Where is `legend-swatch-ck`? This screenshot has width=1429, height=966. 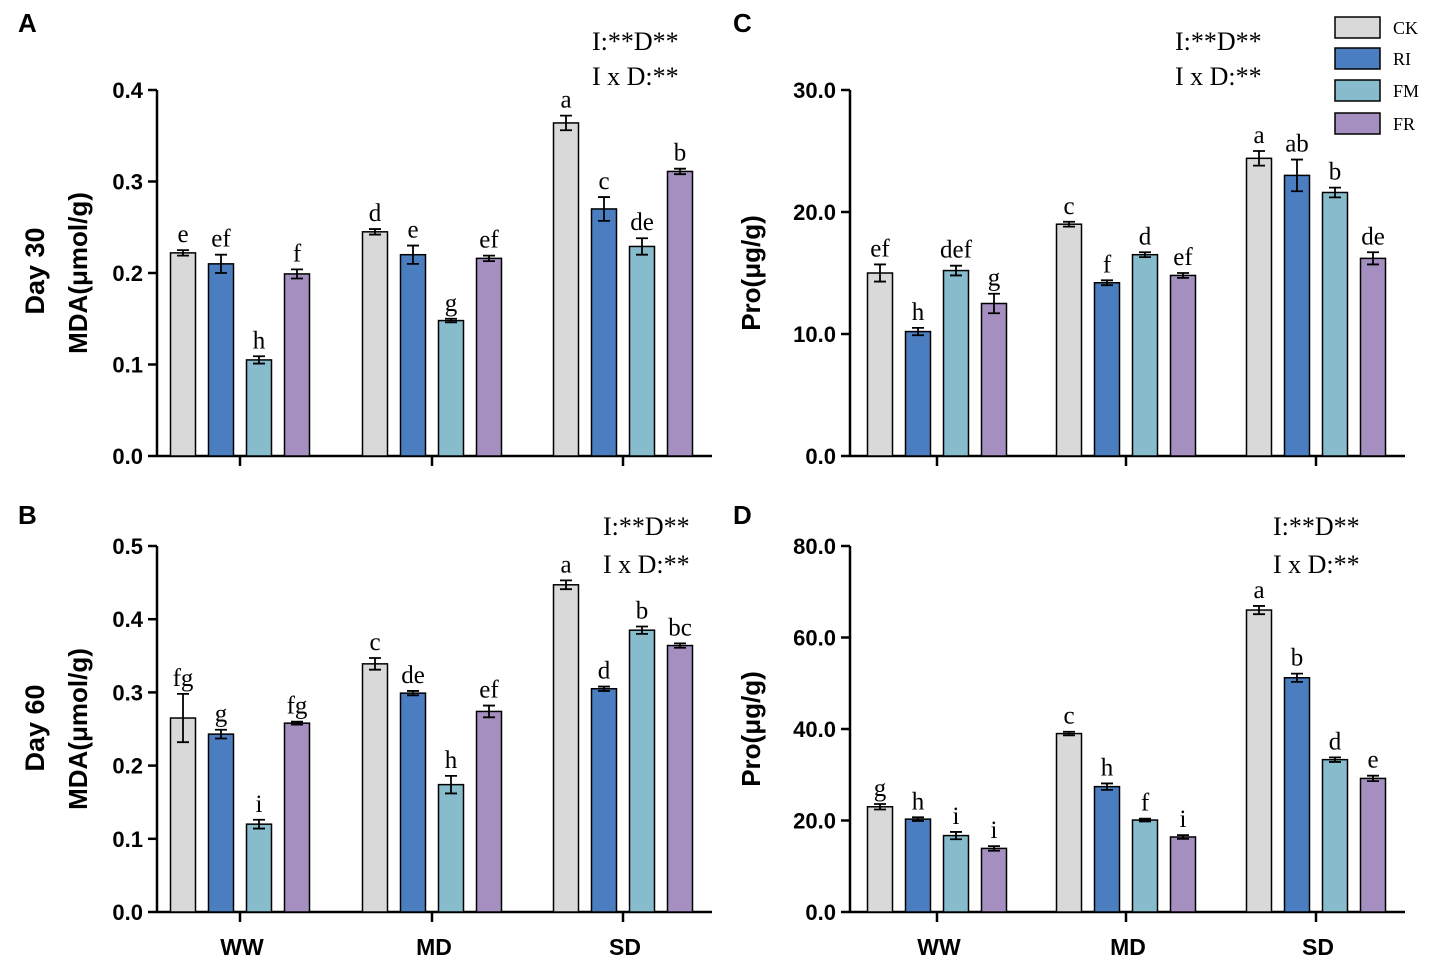 legend-swatch-ck is located at coordinates (1357, 27).